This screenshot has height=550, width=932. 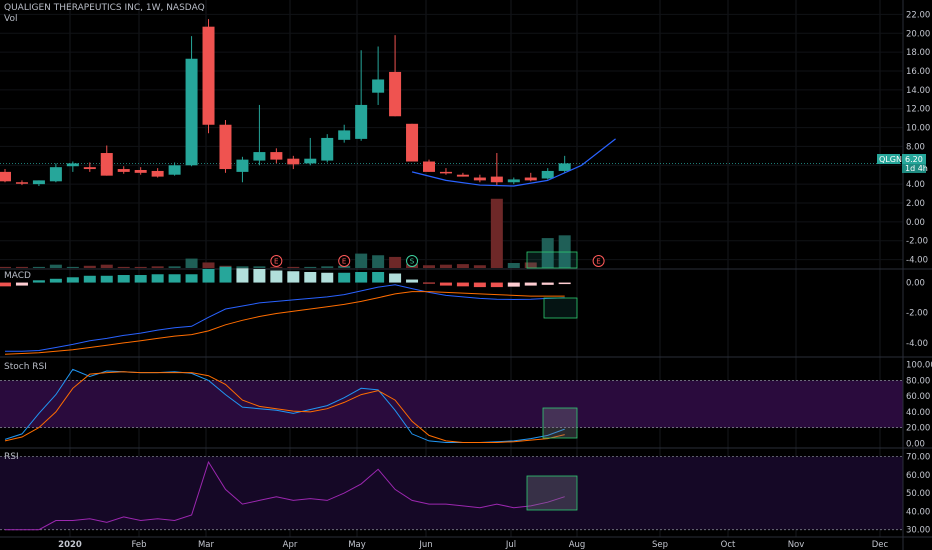 I want to click on macd-line, so click(x=285, y=318).